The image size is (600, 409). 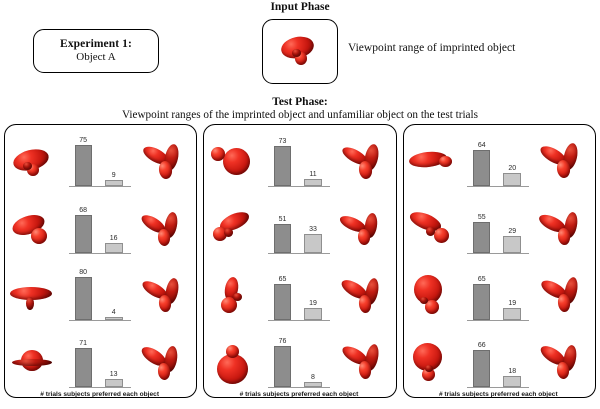 I want to click on imprinted-object-input-view, so click(x=300, y=52).